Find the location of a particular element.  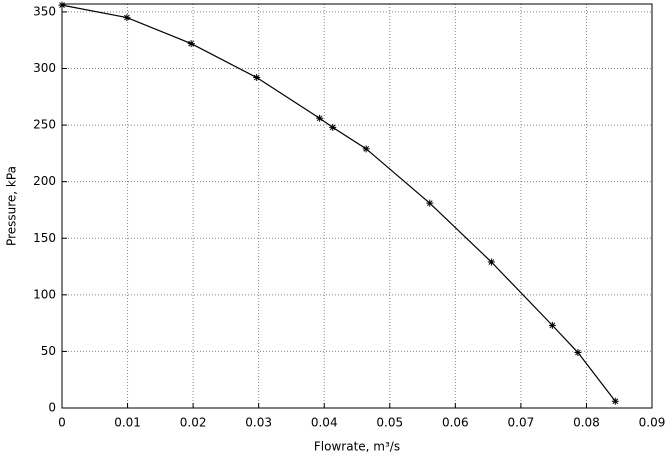

y-tick-label: 250 is located at coordinates (44, 125).